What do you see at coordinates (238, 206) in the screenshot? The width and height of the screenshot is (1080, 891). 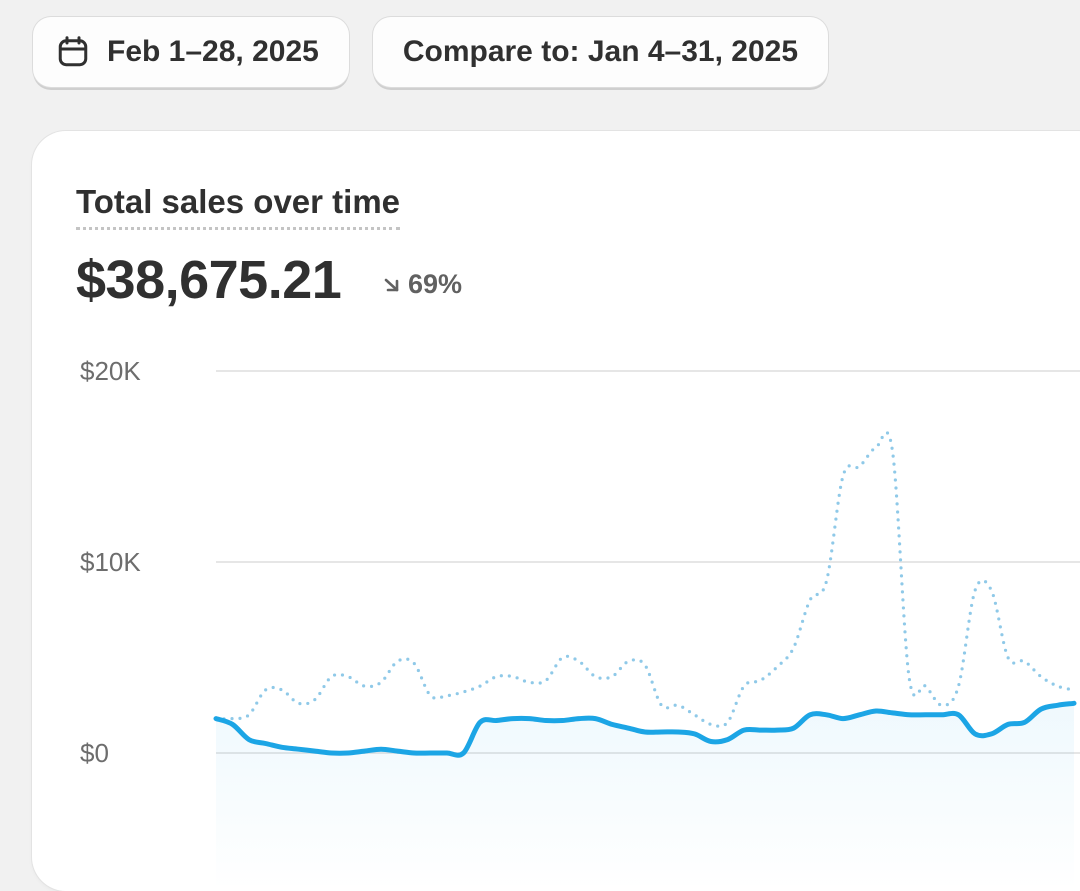 I see `card-title: Total sales over time` at bounding box center [238, 206].